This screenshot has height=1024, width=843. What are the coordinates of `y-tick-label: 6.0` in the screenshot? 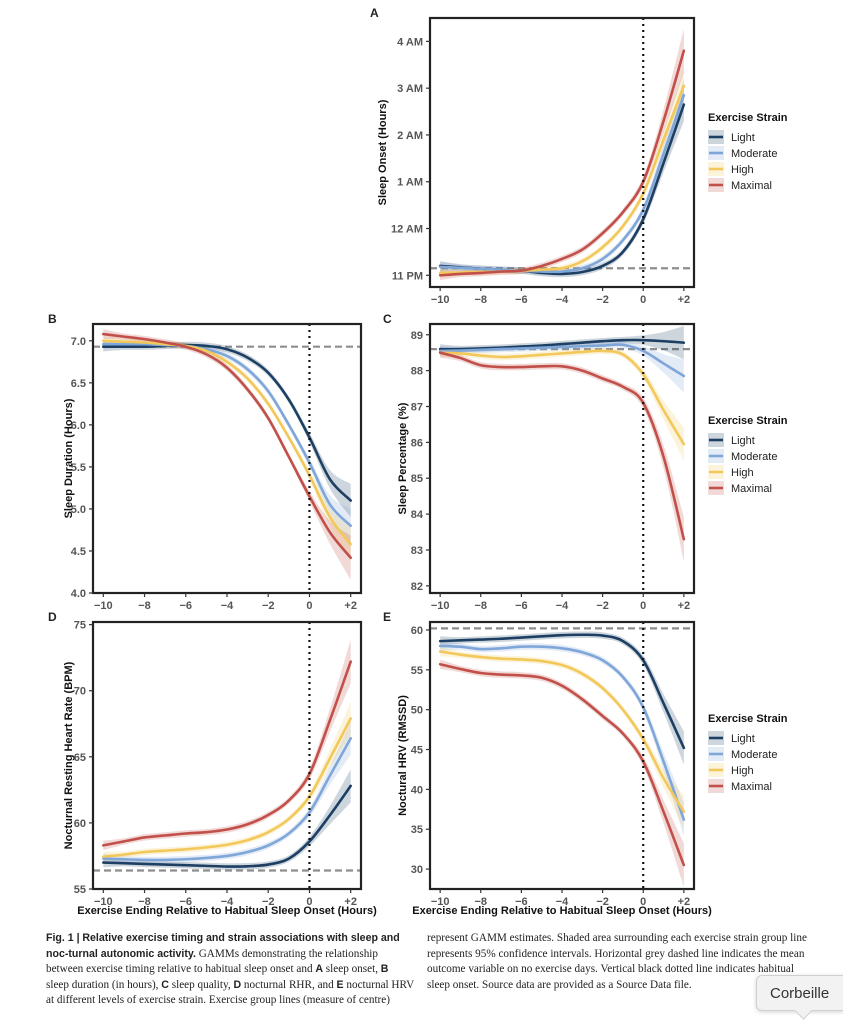 It's located at (78, 426).